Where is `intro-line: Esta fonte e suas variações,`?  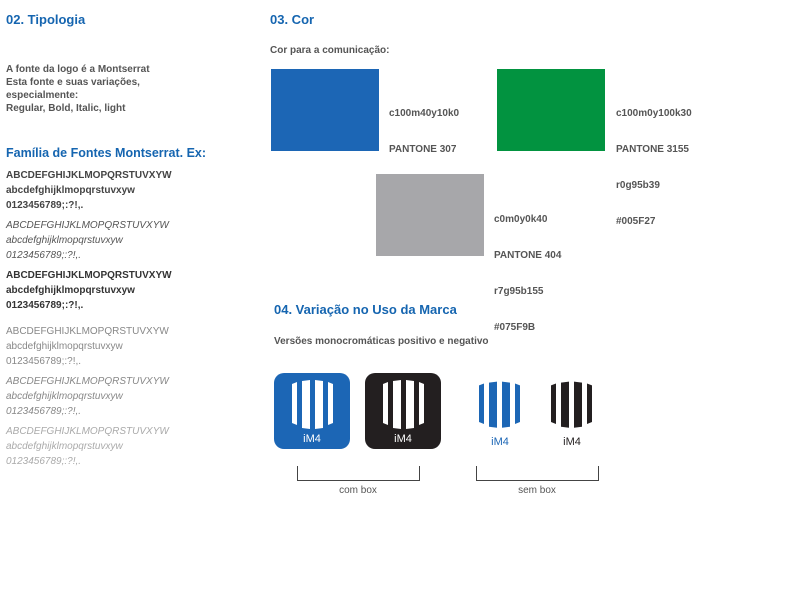 intro-line: Esta fonte e suas variações, is located at coordinates (73, 82).